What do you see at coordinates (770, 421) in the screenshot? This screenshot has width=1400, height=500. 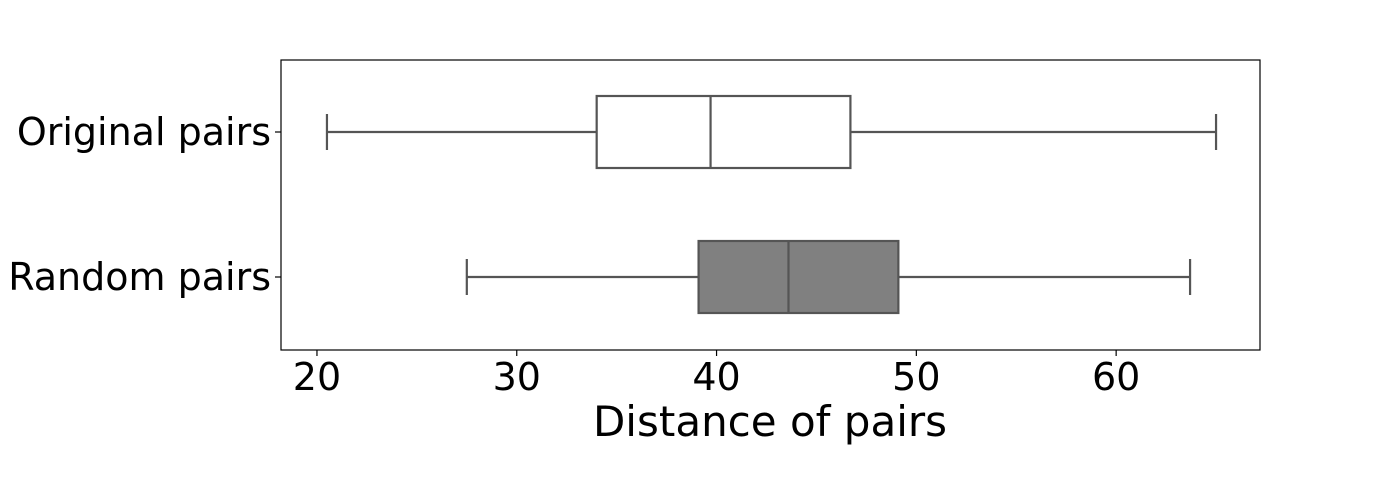 I see `x-axis-title: Distance of pairs` at bounding box center [770, 421].